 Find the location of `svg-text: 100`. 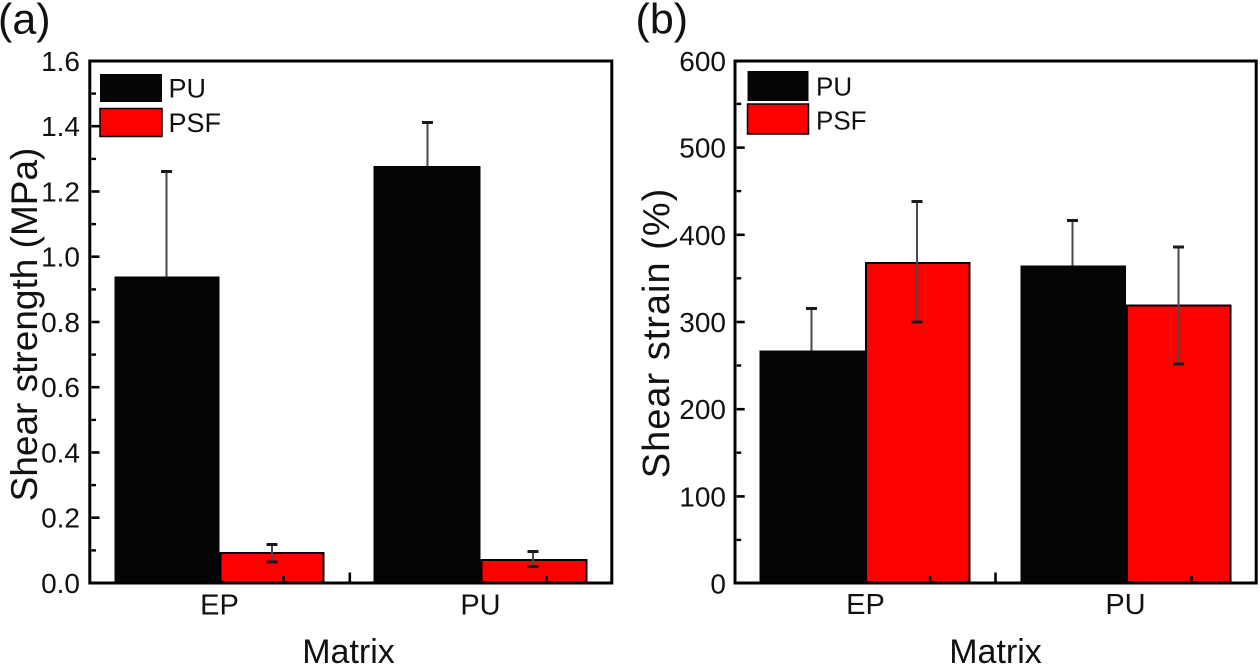

svg-text: 100 is located at coordinates (702, 496).